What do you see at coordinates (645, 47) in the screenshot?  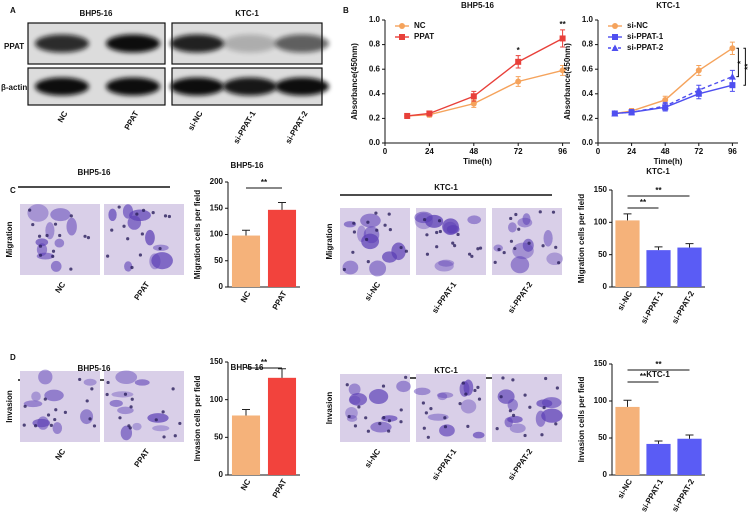 I see `legend-label: si-PPAT-2` at bounding box center [645, 47].